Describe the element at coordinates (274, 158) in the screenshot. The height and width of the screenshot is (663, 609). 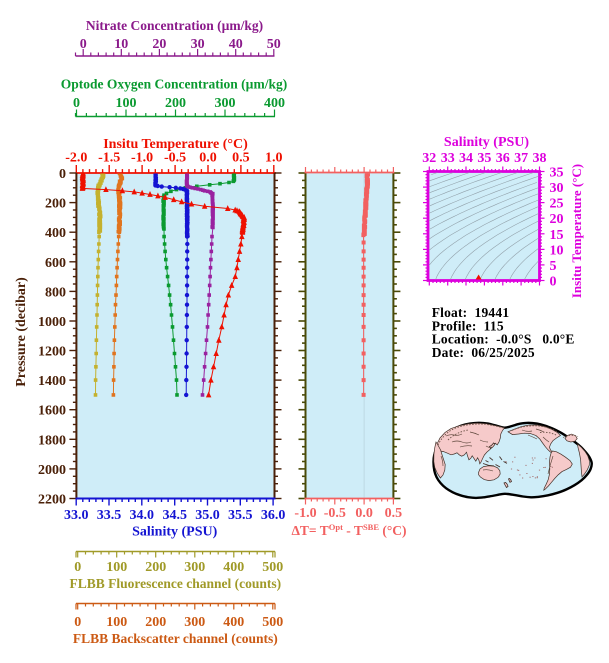
I see `svg-text: 1.0` at that location.